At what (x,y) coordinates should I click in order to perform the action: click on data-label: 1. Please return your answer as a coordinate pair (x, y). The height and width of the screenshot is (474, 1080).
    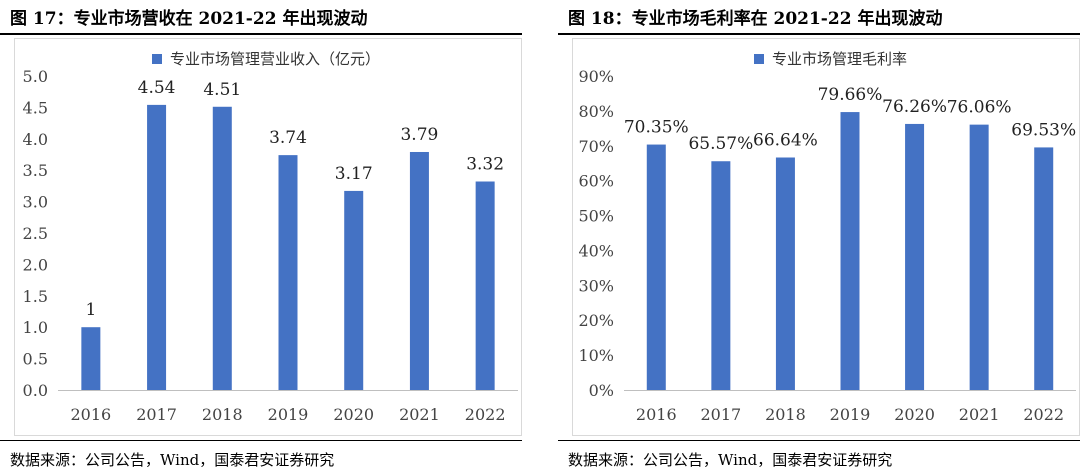
    Looking at the image, I should click on (90, 310).